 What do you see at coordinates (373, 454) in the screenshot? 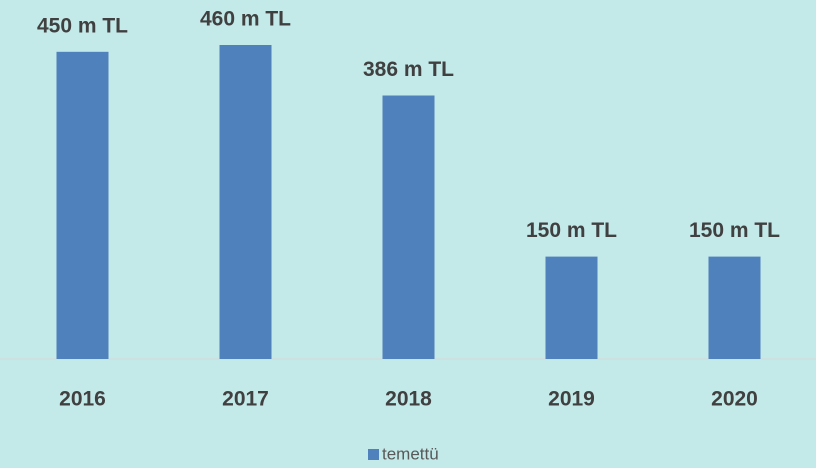
I see `legend-swatch` at bounding box center [373, 454].